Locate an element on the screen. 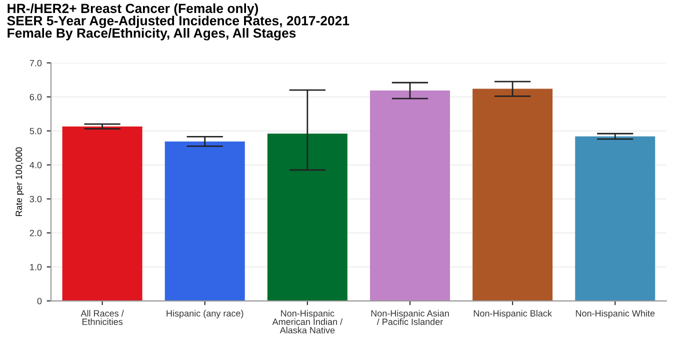  y-tick-label: 6.0 is located at coordinates (36, 97).